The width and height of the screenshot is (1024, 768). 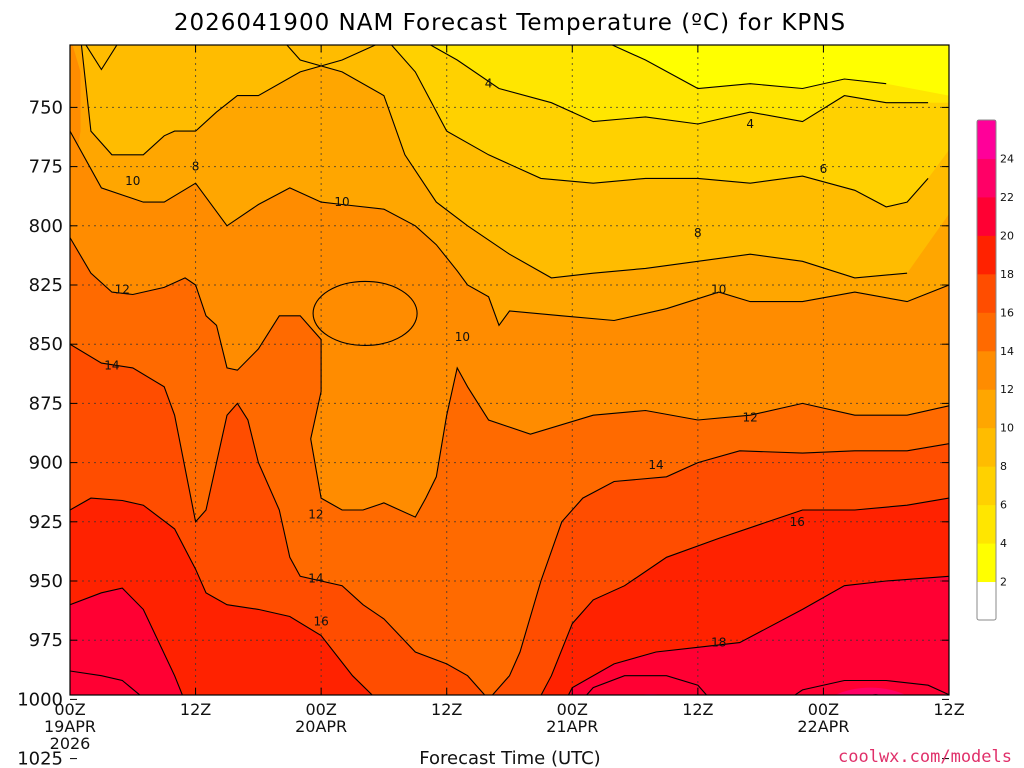 I want to click on colorbar-label-2: 2, so click(x=1003, y=582).